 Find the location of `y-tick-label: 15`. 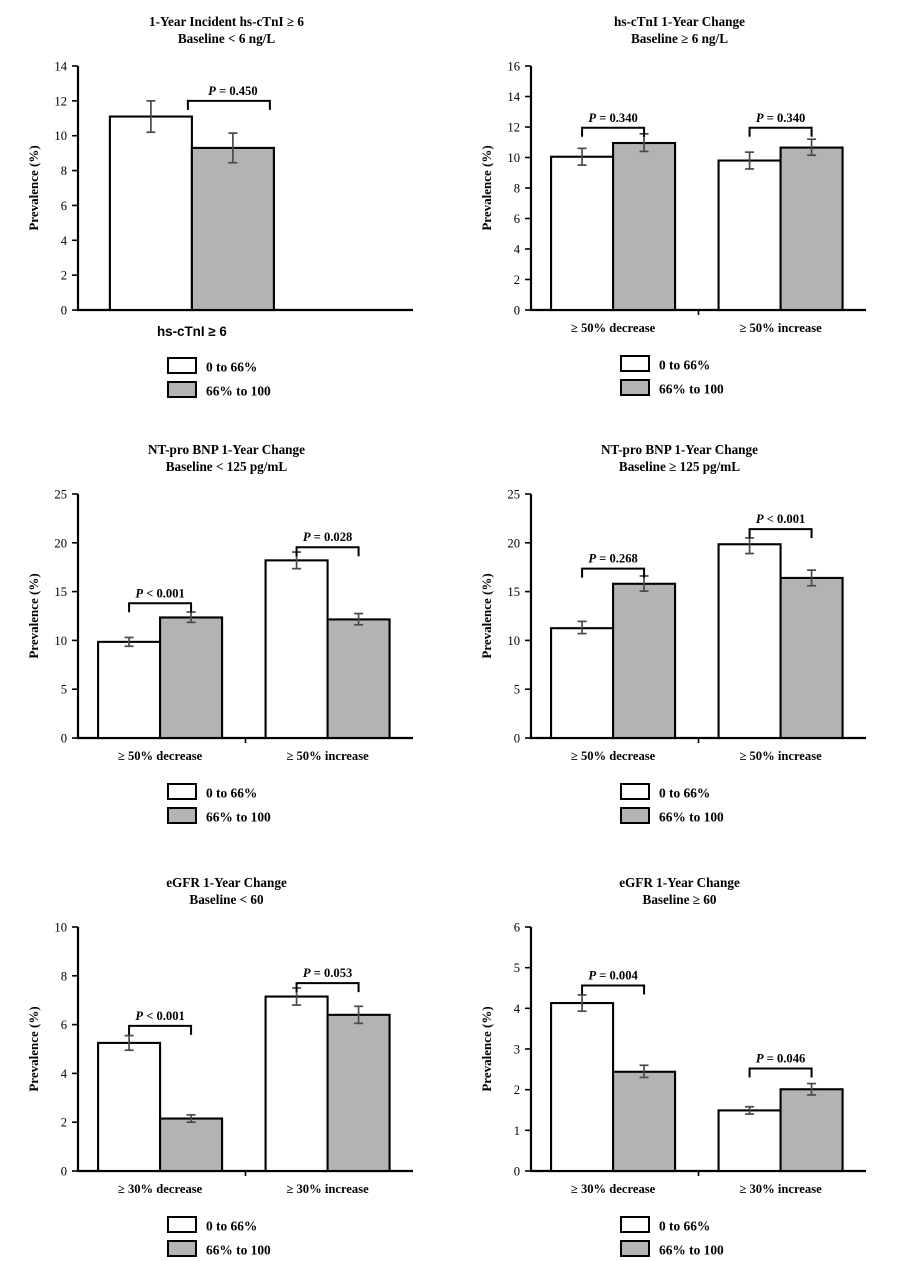

y-tick-label: 15 is located at coordinates (60, 592).